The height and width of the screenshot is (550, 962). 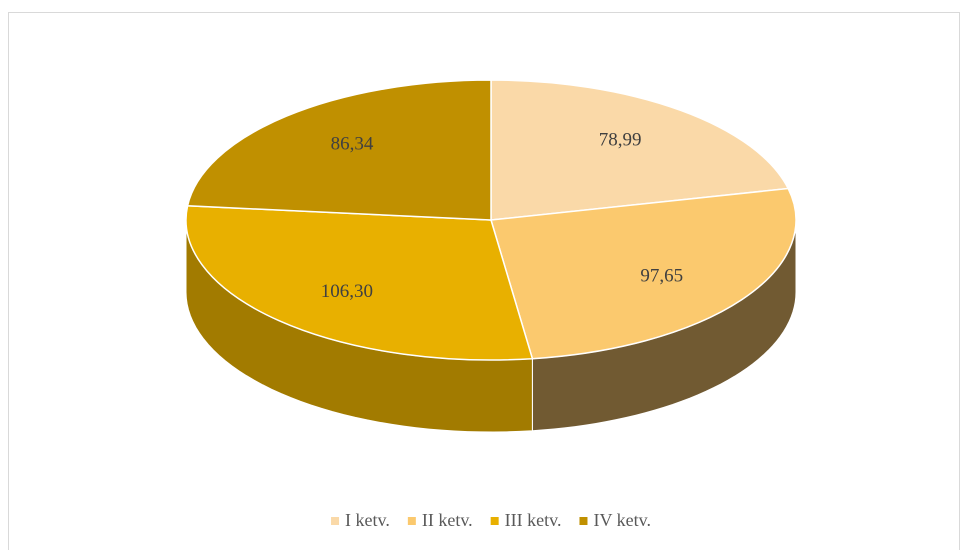 What do you see at coordinates (352, 144) in the screenshot?
I see `data-label: 86,34` at bounding box center [352, 144].